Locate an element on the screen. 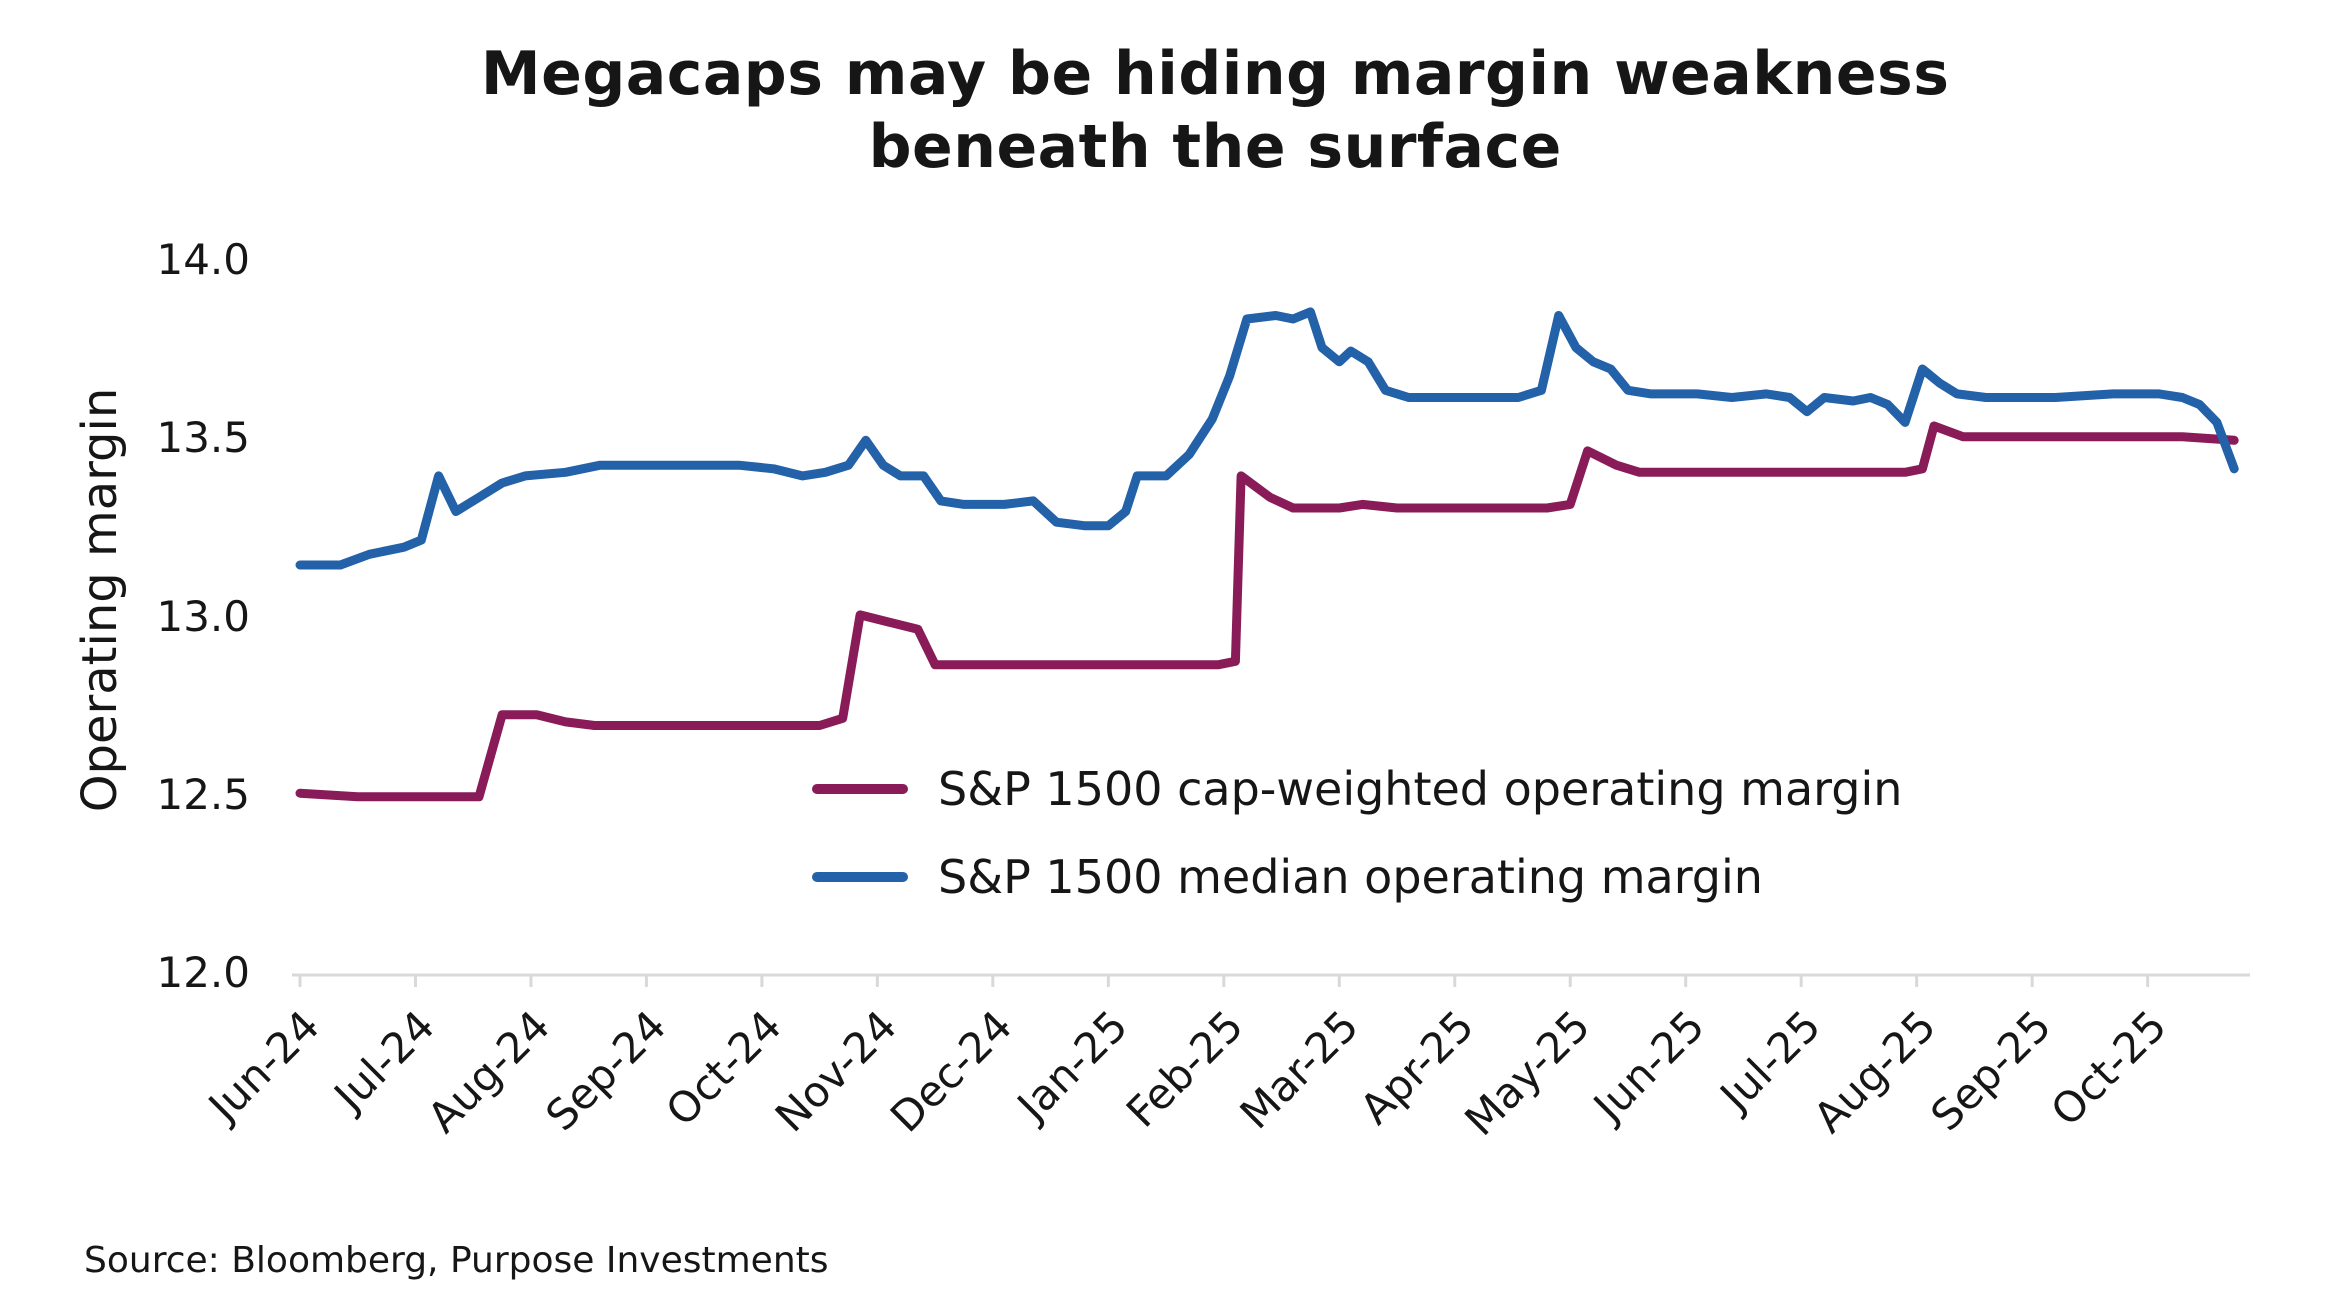 The image size is (2332, 1312). median-line-swatch-icon is located at coordinates (860, 877).